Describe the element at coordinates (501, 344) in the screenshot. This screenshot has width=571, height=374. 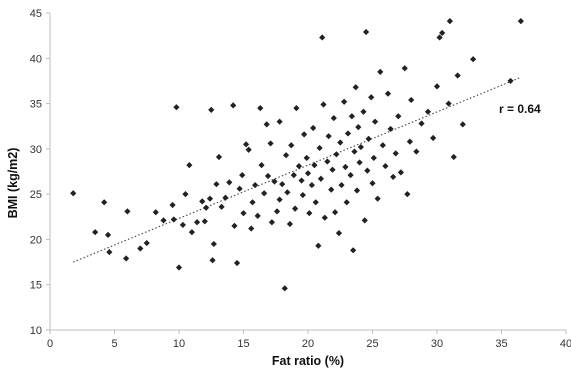
I see `x-tick-label: 35` at that location.